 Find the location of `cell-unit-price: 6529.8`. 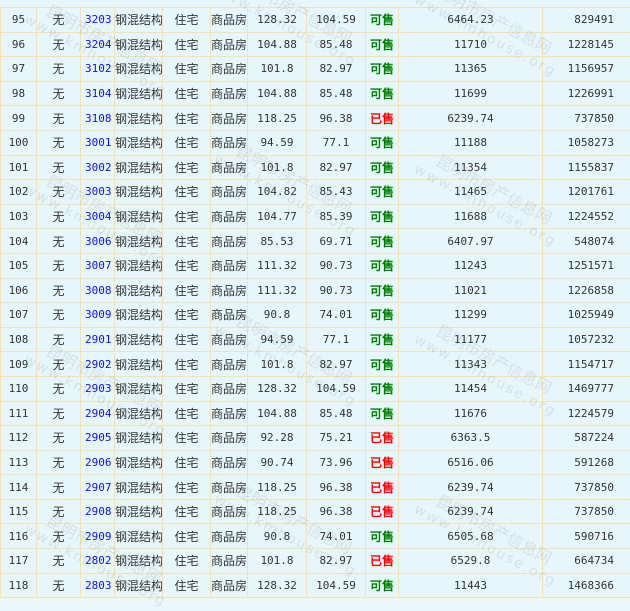

cell-unit-price: 6529.8 is located at coordinates (471, 561).